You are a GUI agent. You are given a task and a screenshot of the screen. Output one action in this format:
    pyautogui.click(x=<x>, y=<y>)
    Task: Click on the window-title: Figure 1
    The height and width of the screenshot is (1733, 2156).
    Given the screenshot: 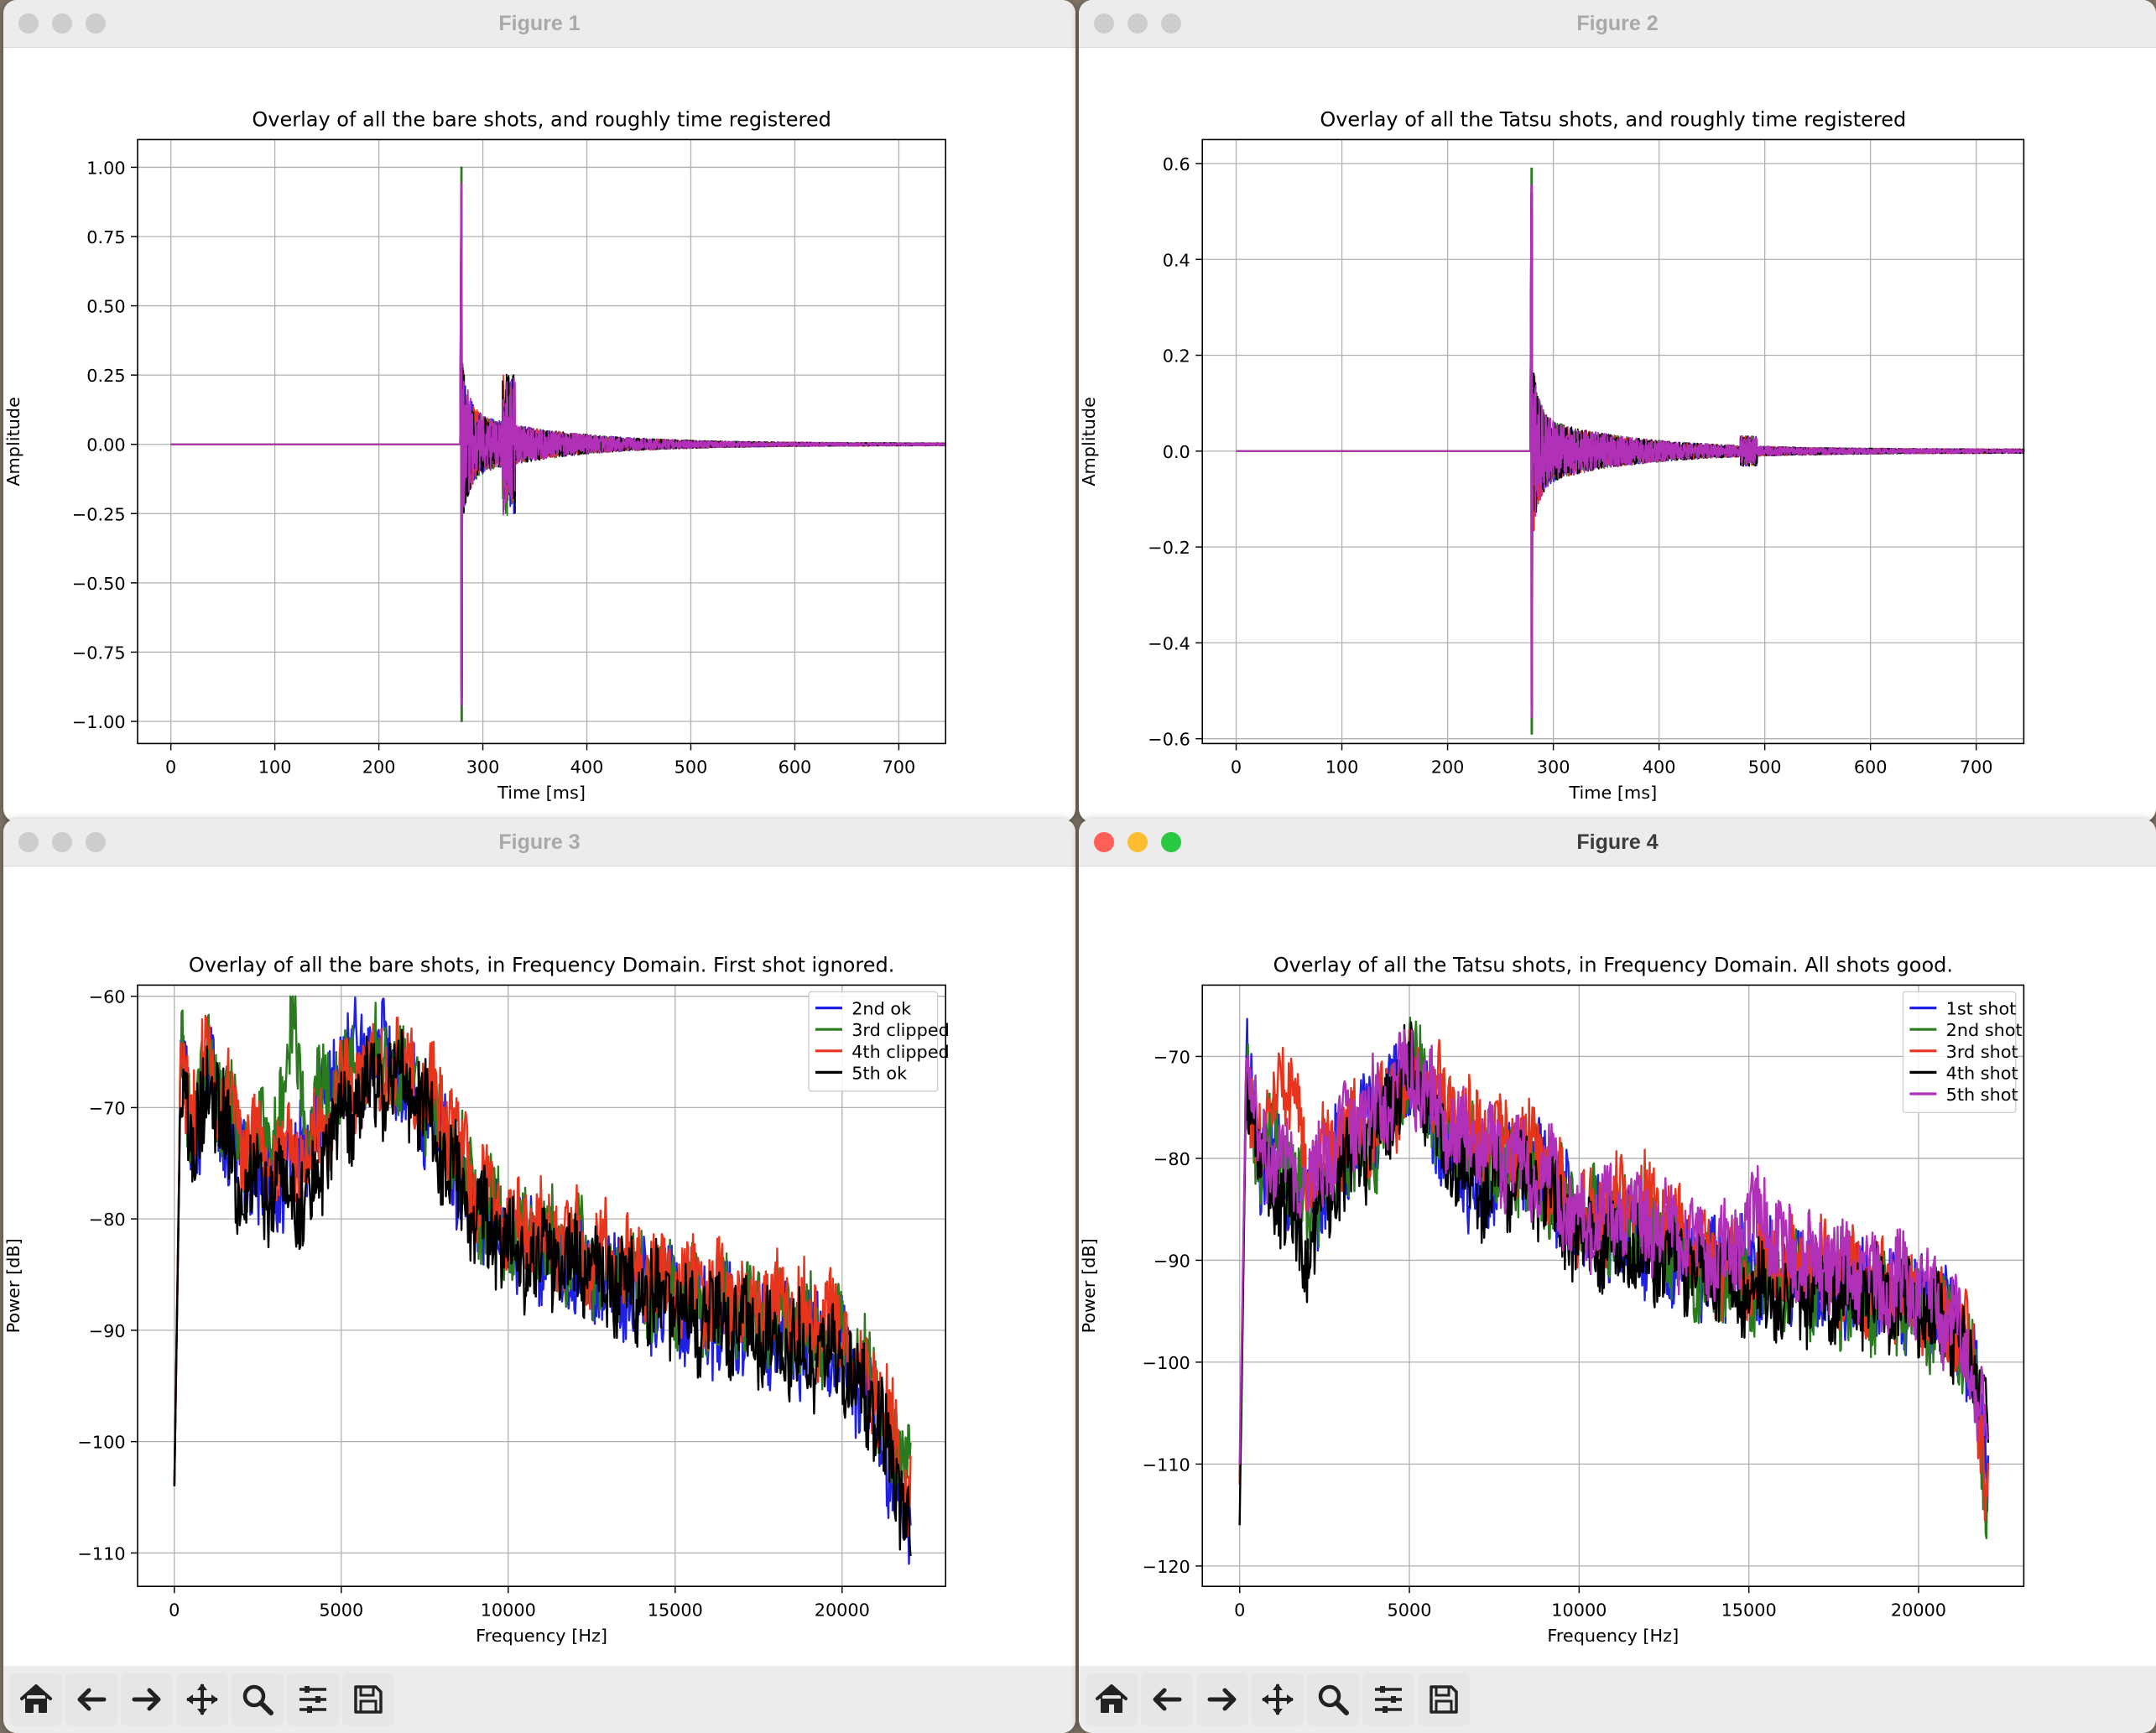 What is the action you would take?
    pyautogui.click(x=539, y=23)
    